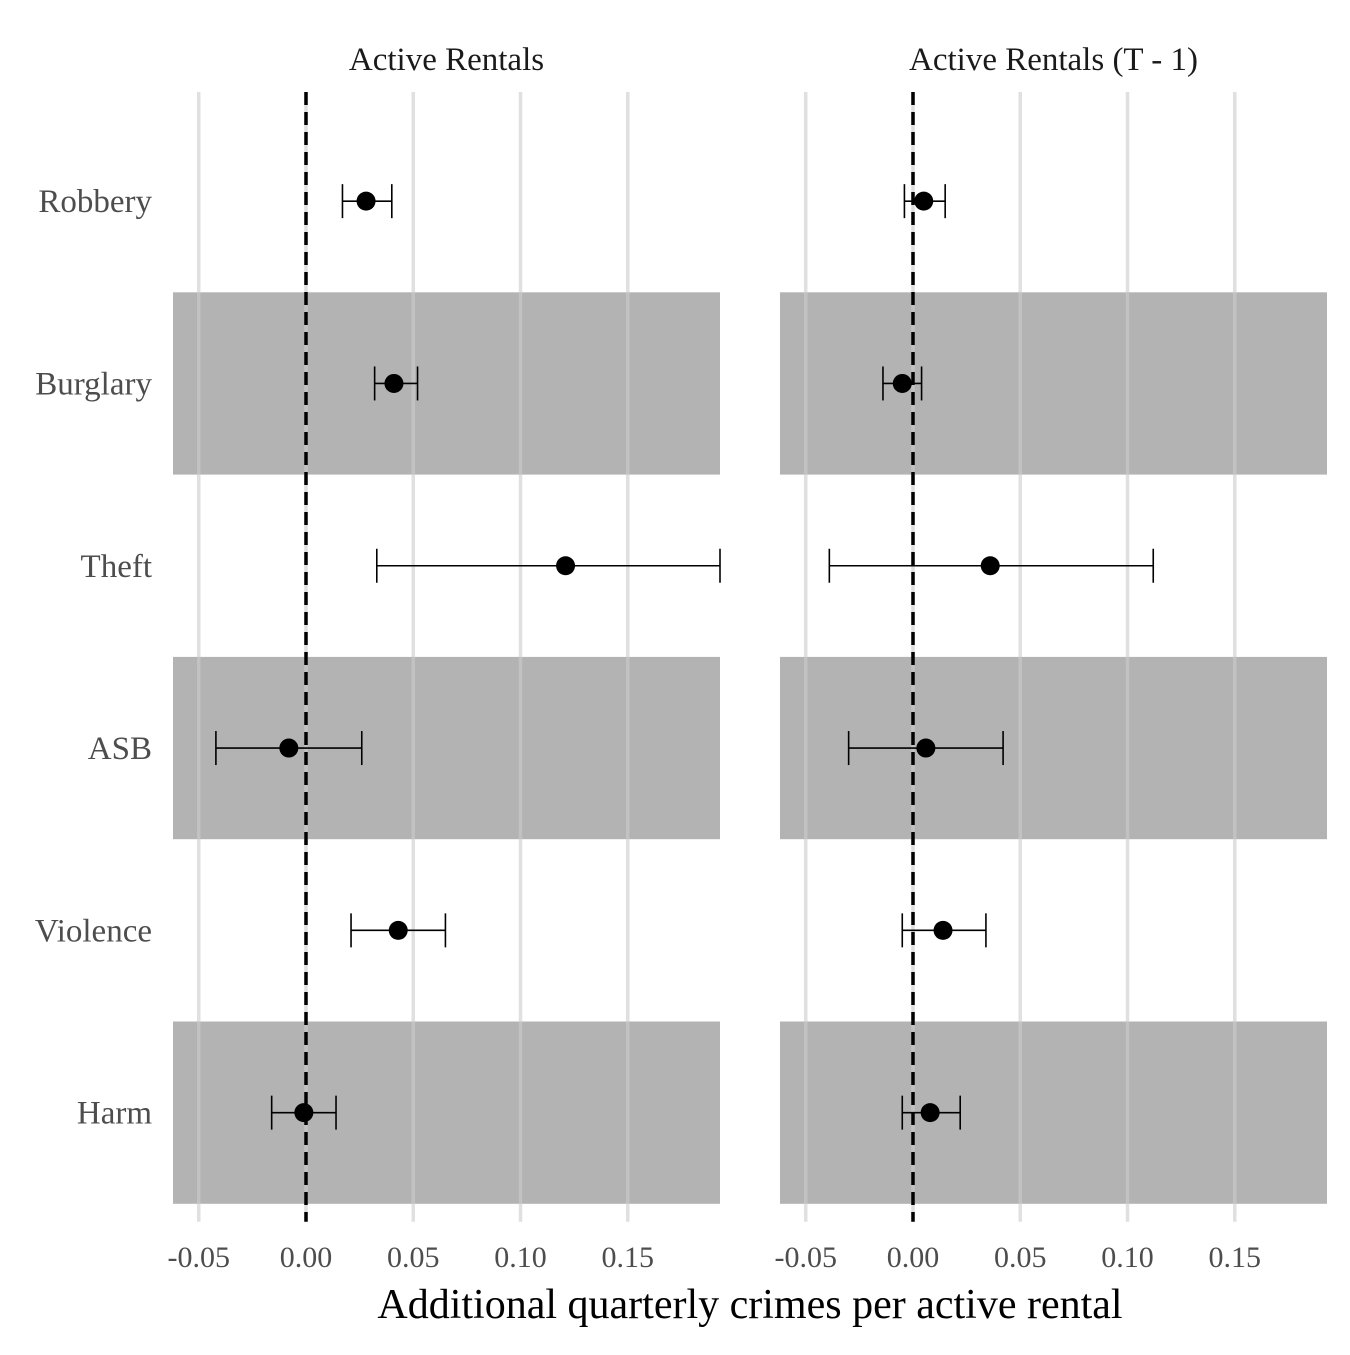 Image resolution: width=1350 pixels, height=1355 pixels. What do you see at coordinates (94, 658) in the screenshot?
I see `category-labels: Robbery Burglary Theft ASB Violence Harm` at bounding box center [94, 658].